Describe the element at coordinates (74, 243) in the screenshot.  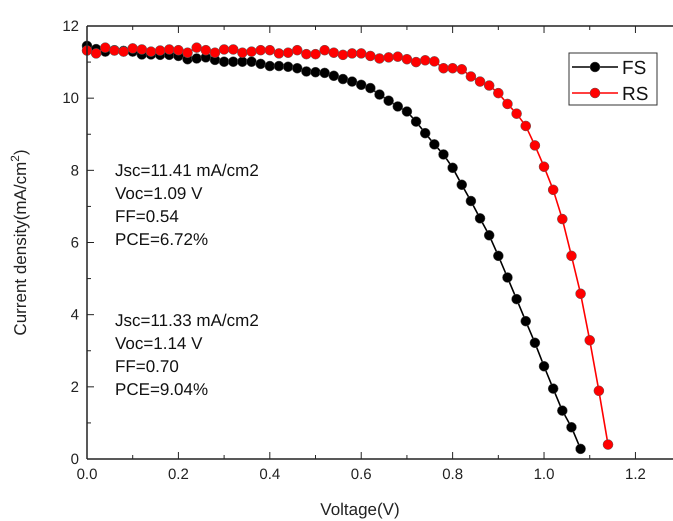
I see `y-tick-label: 6` at that location.